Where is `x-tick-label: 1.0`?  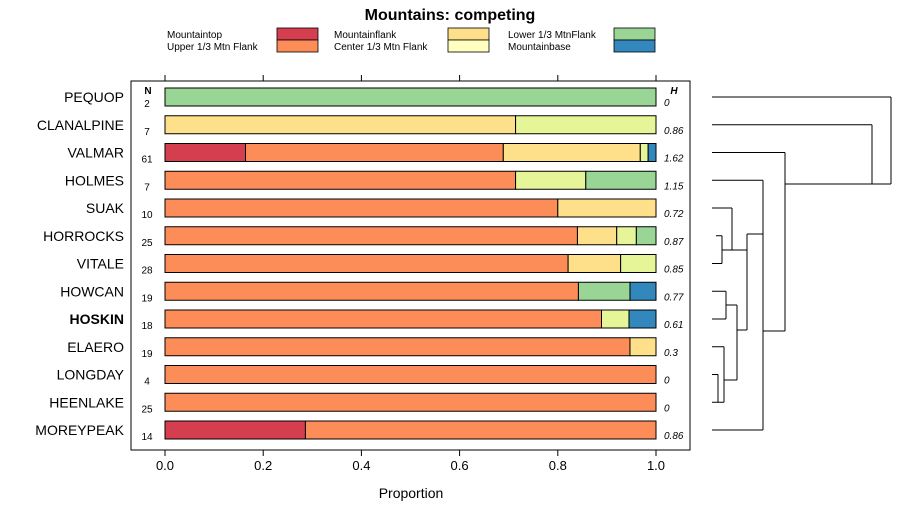
x-tick-label: 1.0 is located at coordinates (656, 465).